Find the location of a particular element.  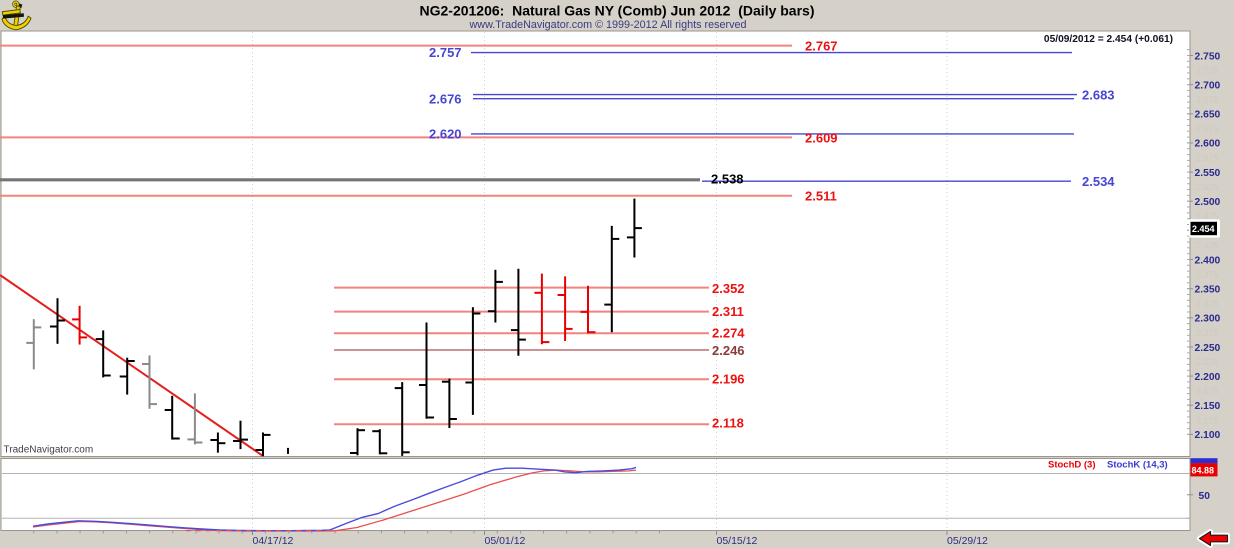

svg-text: 2.600 is located at coordinates (1208, 144).